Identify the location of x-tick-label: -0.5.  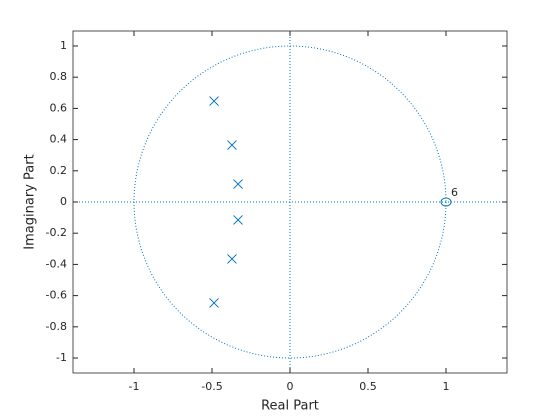
(211, 386).